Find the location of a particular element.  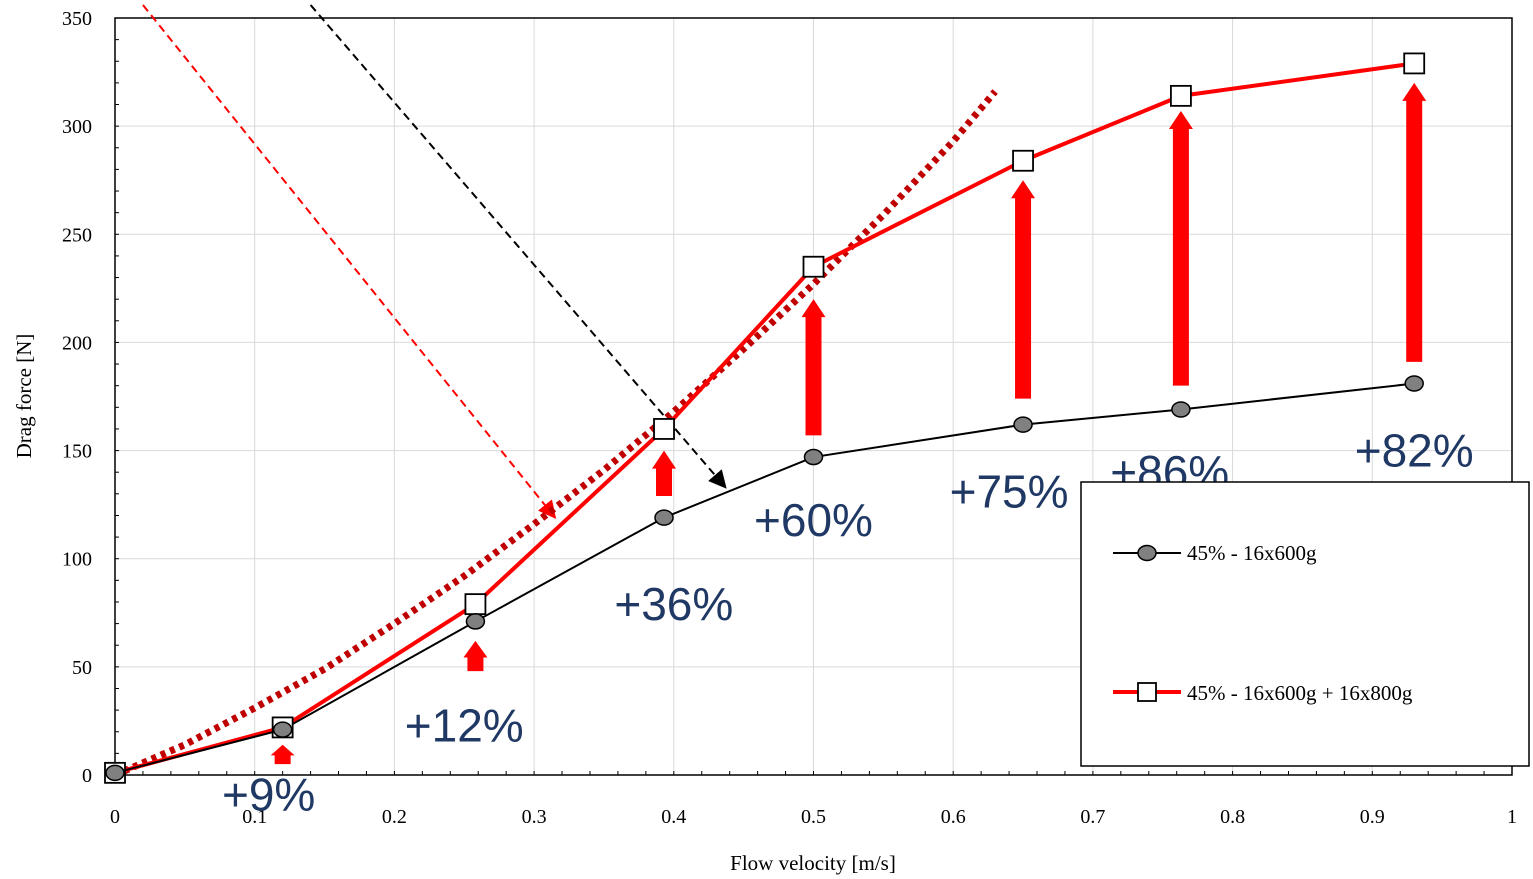

y-tick-label: 300 is located at coordinates (77, 127).